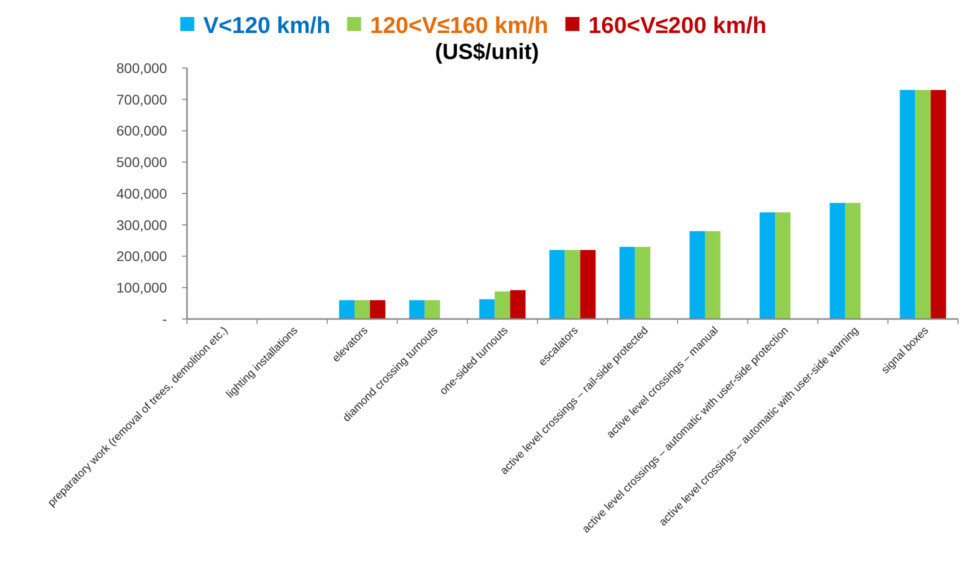  I want to click on legend-label: 160<V≤200 km/h, so click(677, 25).